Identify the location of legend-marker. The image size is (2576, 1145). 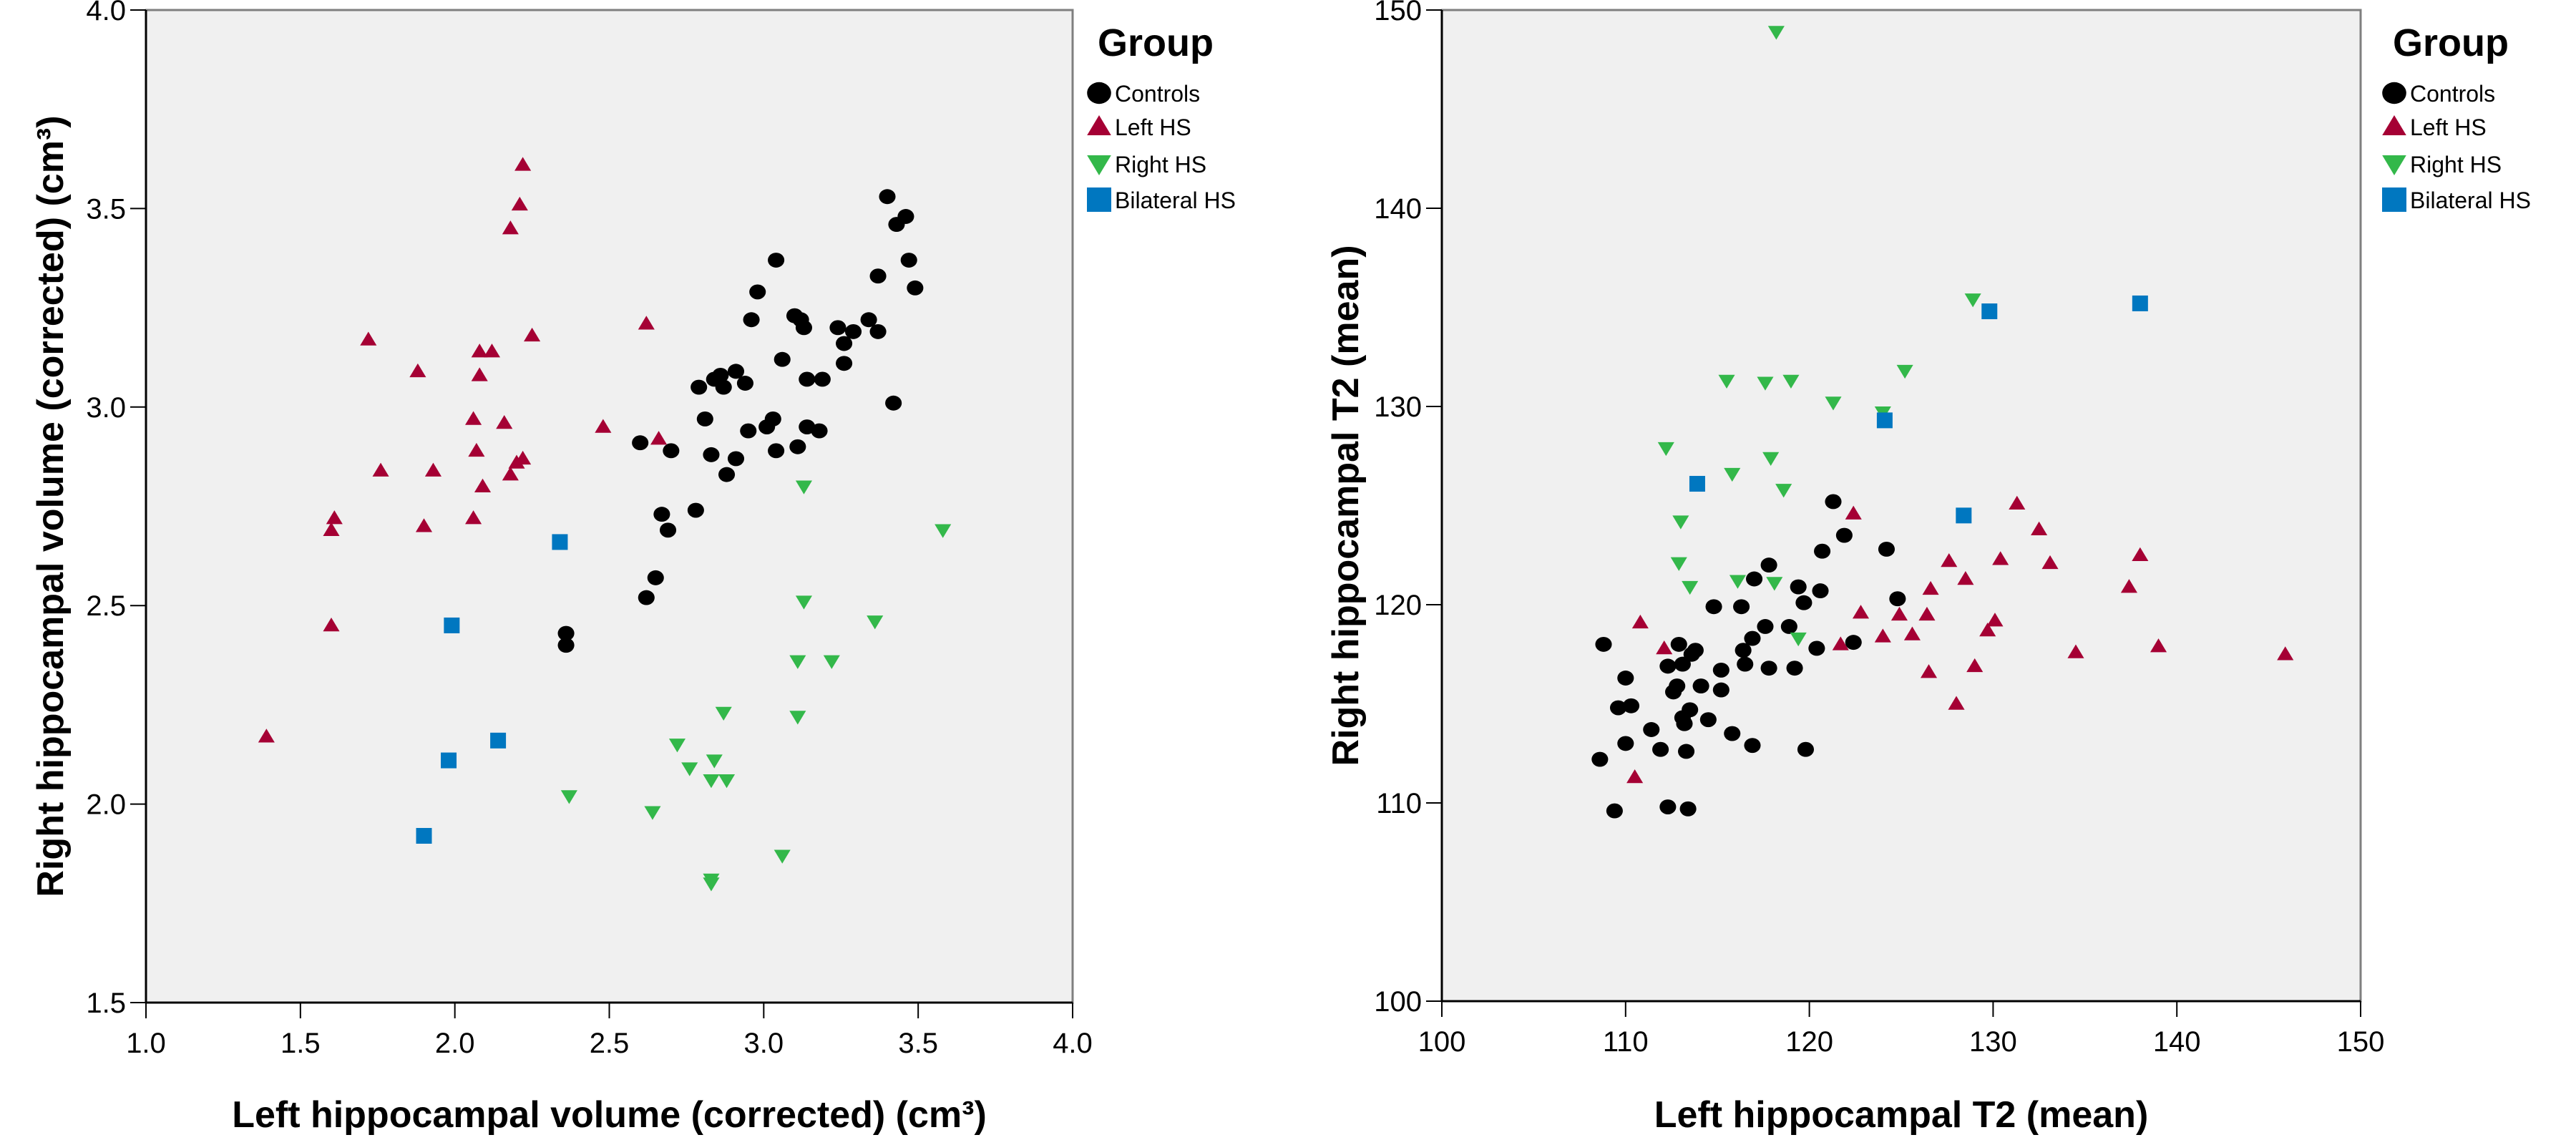
(1099, 125).